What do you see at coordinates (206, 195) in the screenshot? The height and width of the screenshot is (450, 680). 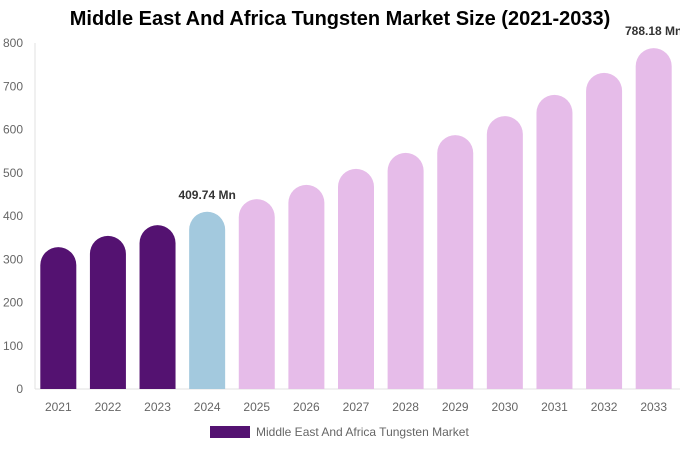 I see `data-label: 409.74 Mn` at bounding box center [206, 195].